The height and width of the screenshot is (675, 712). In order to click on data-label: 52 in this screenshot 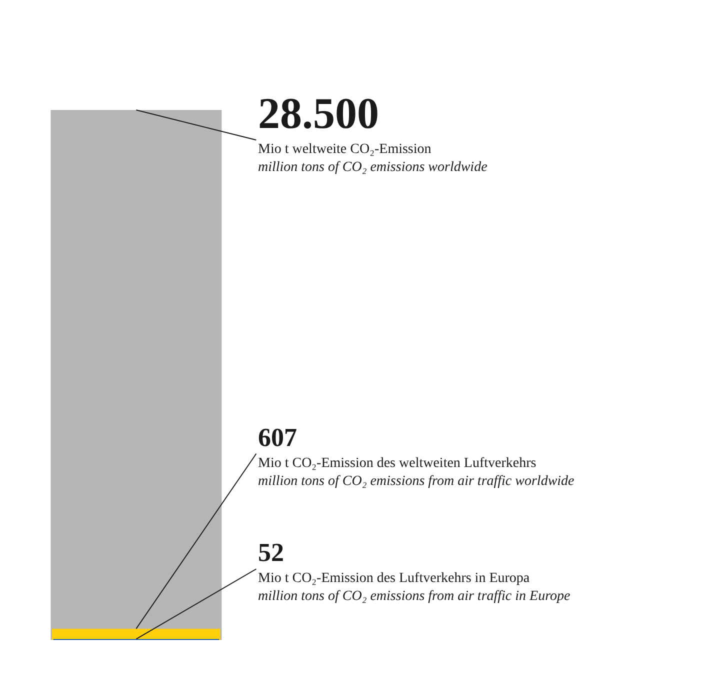, I will do `click(271, 552)`.